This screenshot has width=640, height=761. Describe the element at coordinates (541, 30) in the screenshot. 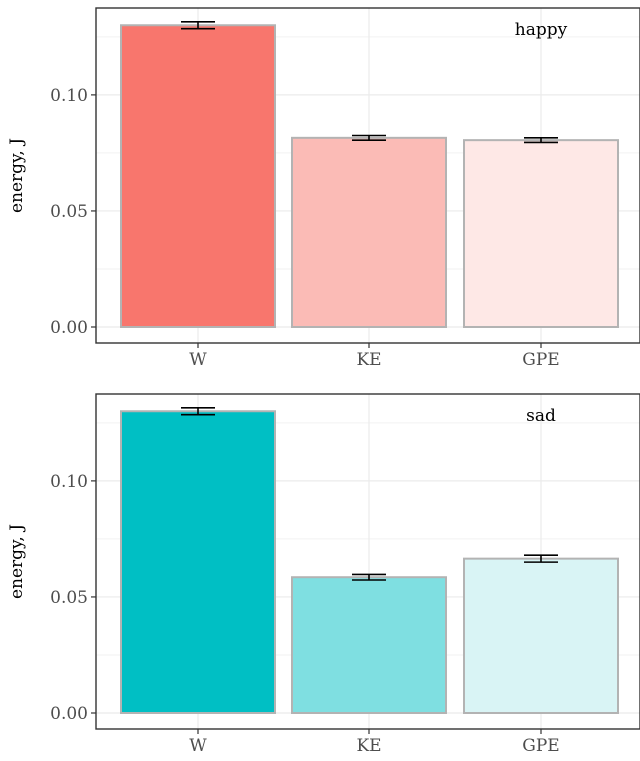

I see `panel-label: happy` at that location.